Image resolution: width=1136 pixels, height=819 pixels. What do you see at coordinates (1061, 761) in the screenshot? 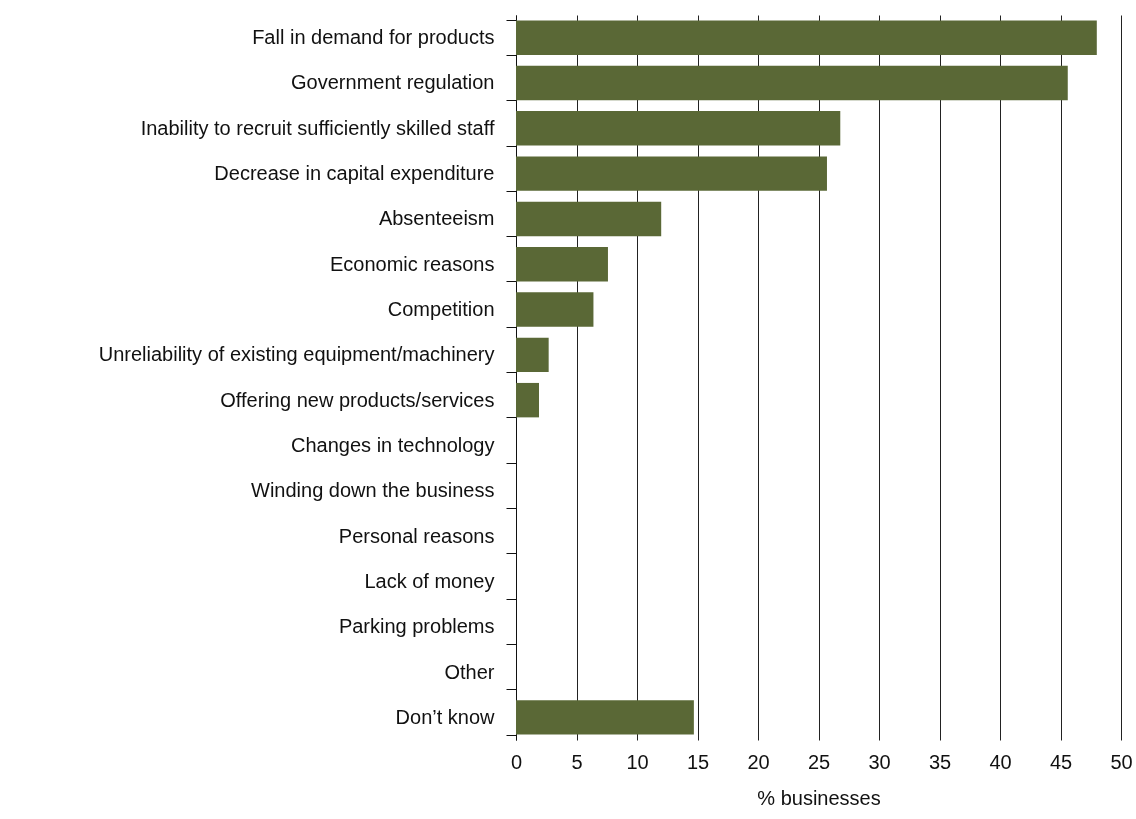
I see `x-tick-label: 45` at bounding box center [1061, 761].